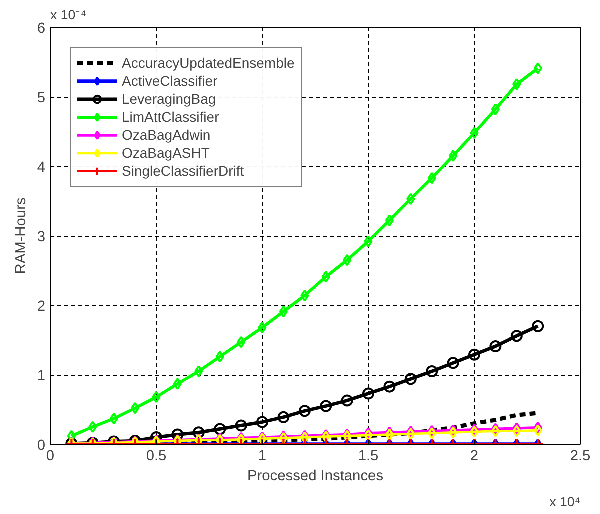 This screenshot has height=514, width=600. I want to click on x-tick-label: 1, so click(262, 456).